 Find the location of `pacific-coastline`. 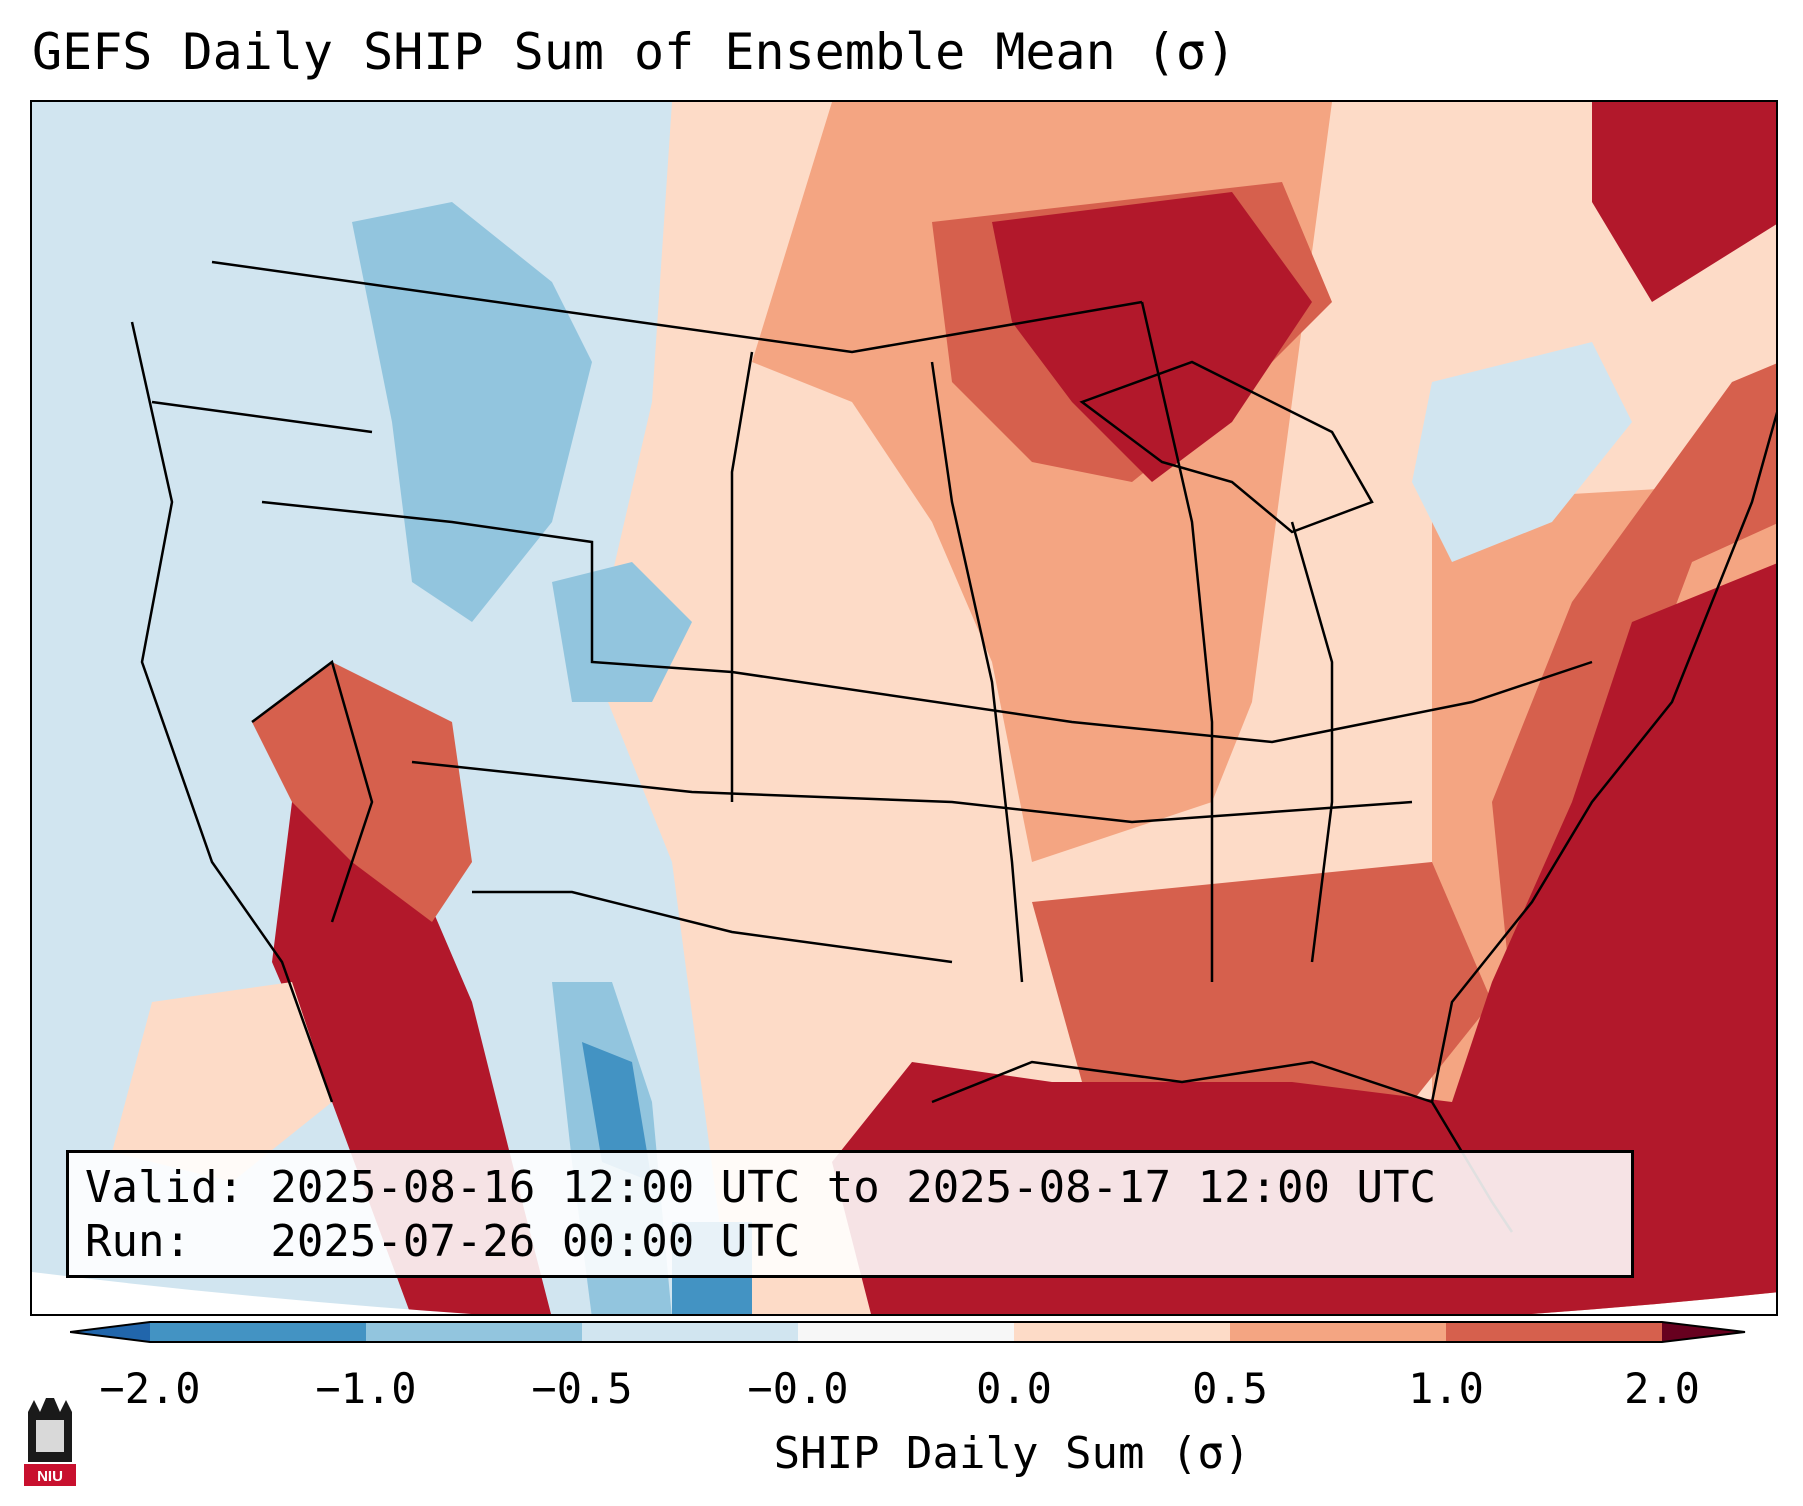

pacific-coastline is located at coordinates (232, 712).